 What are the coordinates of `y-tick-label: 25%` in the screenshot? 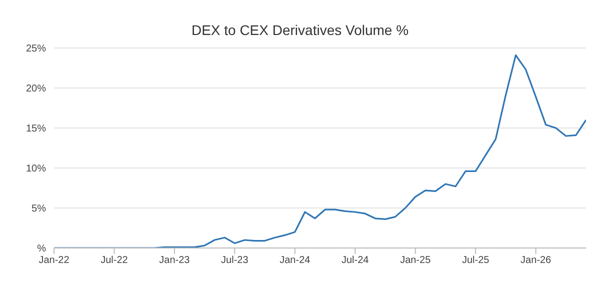 It's located at (36, 49).